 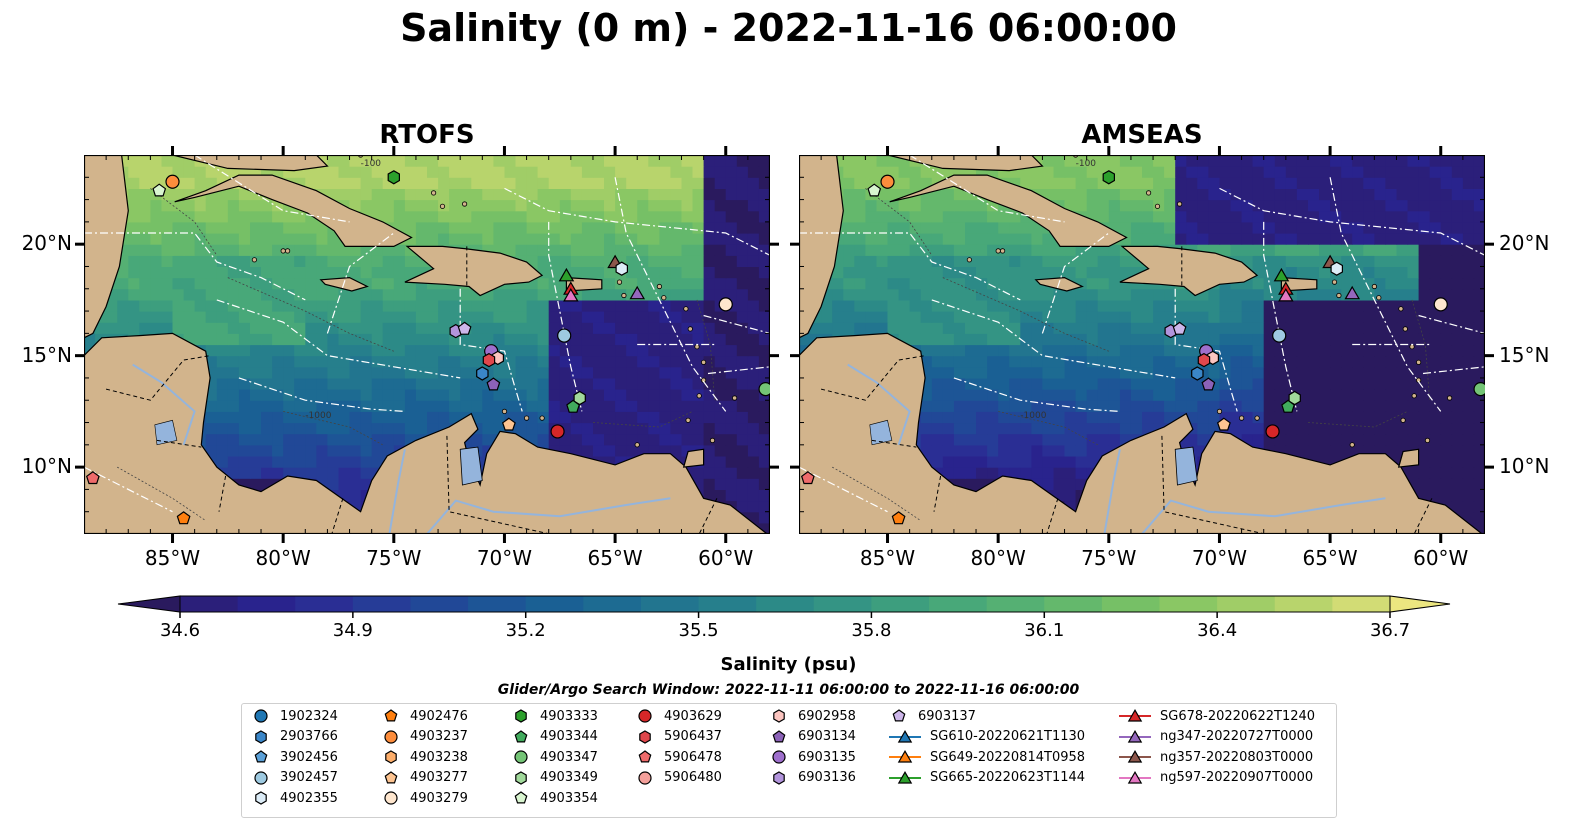 I want to click on legend-label: 1902324, so click(x=309, y=716).